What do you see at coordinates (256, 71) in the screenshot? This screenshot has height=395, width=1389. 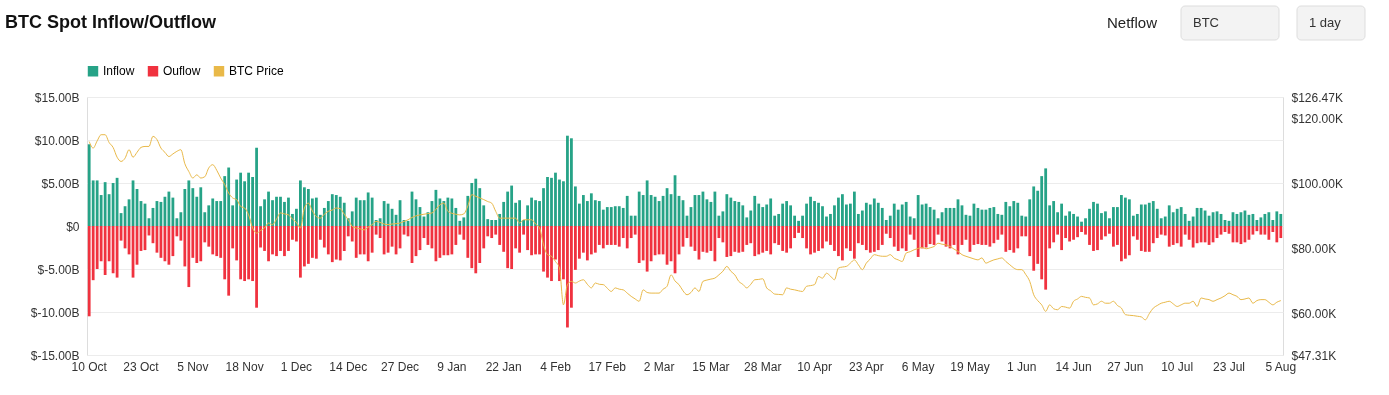 I see `legend-label: BTC Price` at bounding box center [256, 71].